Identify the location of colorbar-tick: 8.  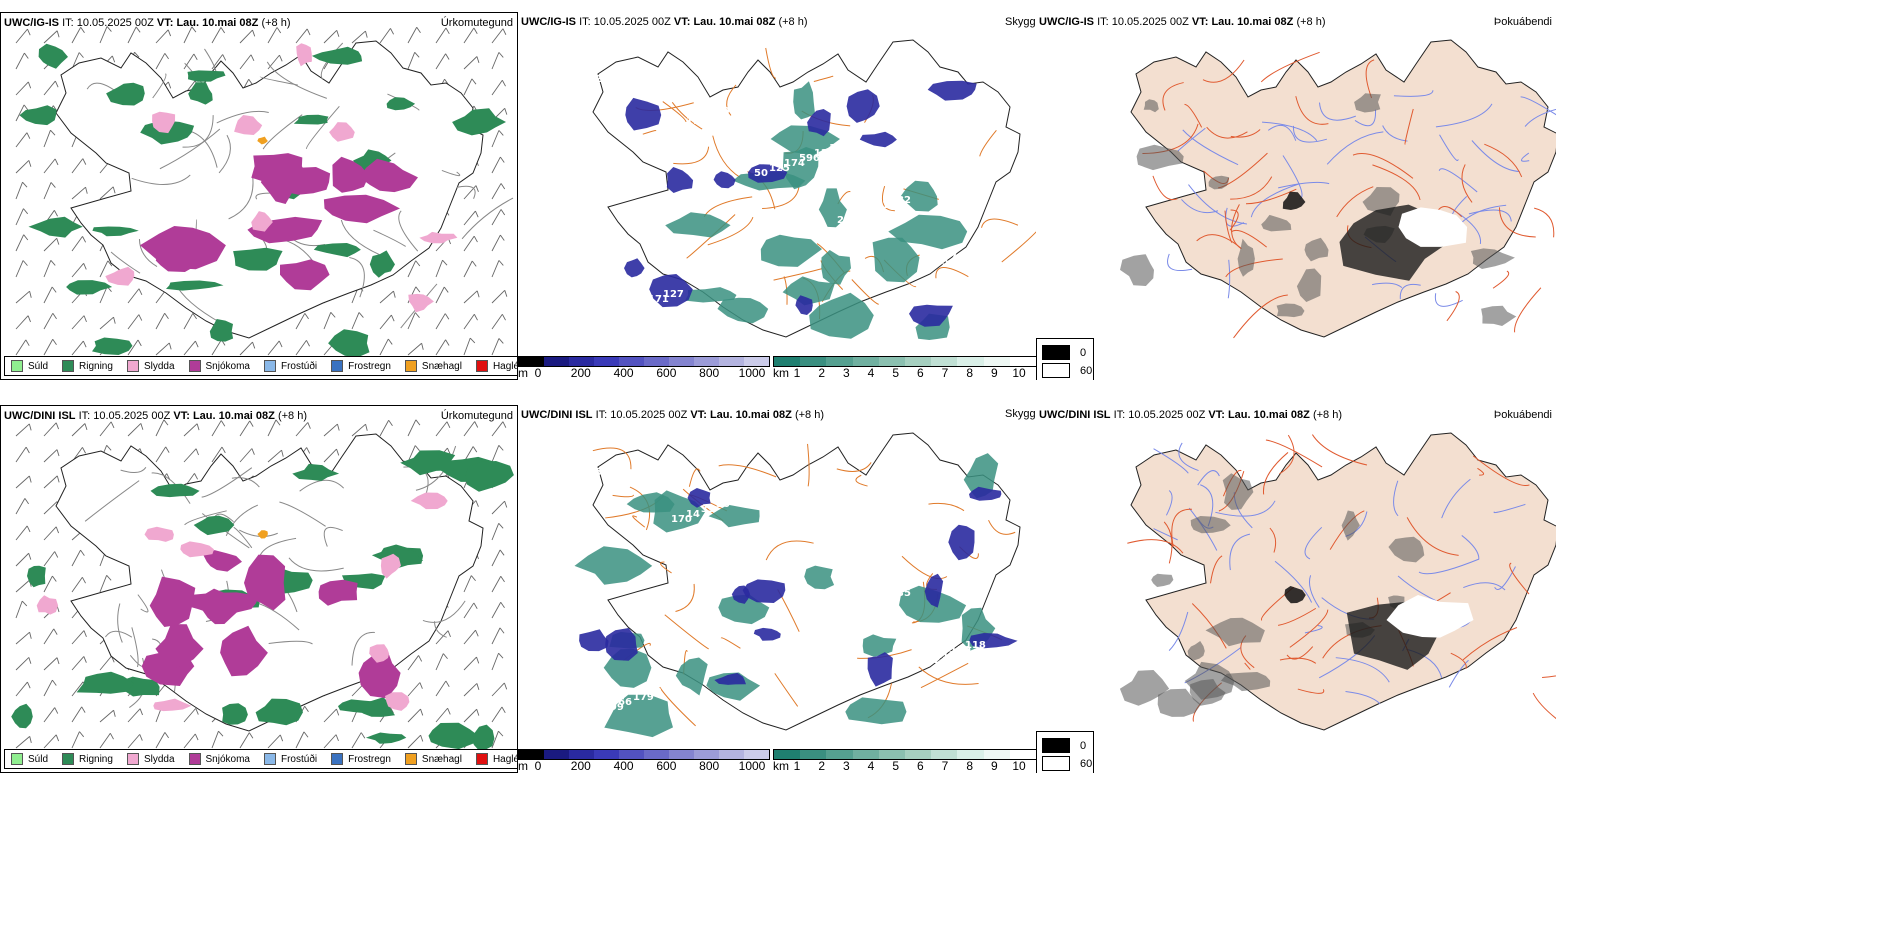
(969, 766).